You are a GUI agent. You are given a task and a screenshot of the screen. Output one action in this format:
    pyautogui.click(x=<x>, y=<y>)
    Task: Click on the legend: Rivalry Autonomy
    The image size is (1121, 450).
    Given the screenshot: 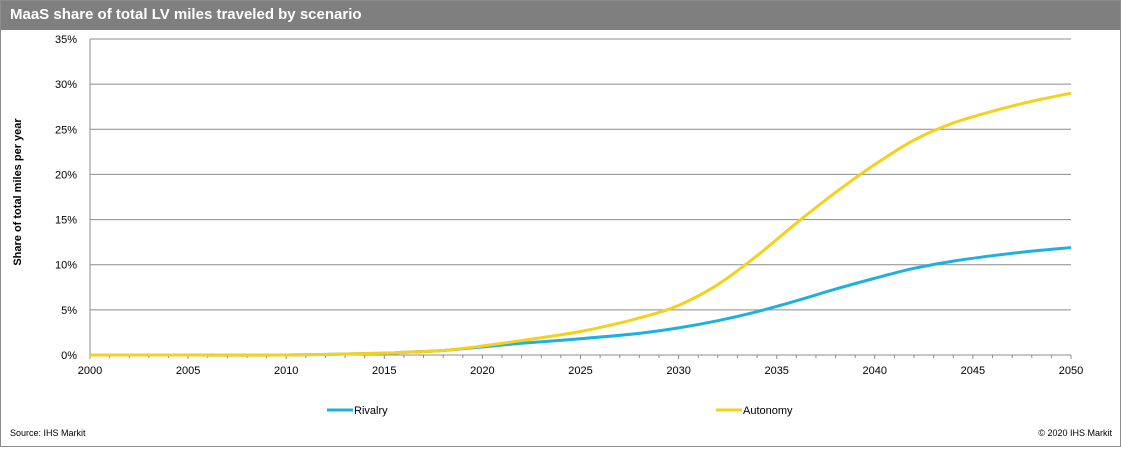 What is the action you would take?
    pyautogui.click(x=560, y=411)
    